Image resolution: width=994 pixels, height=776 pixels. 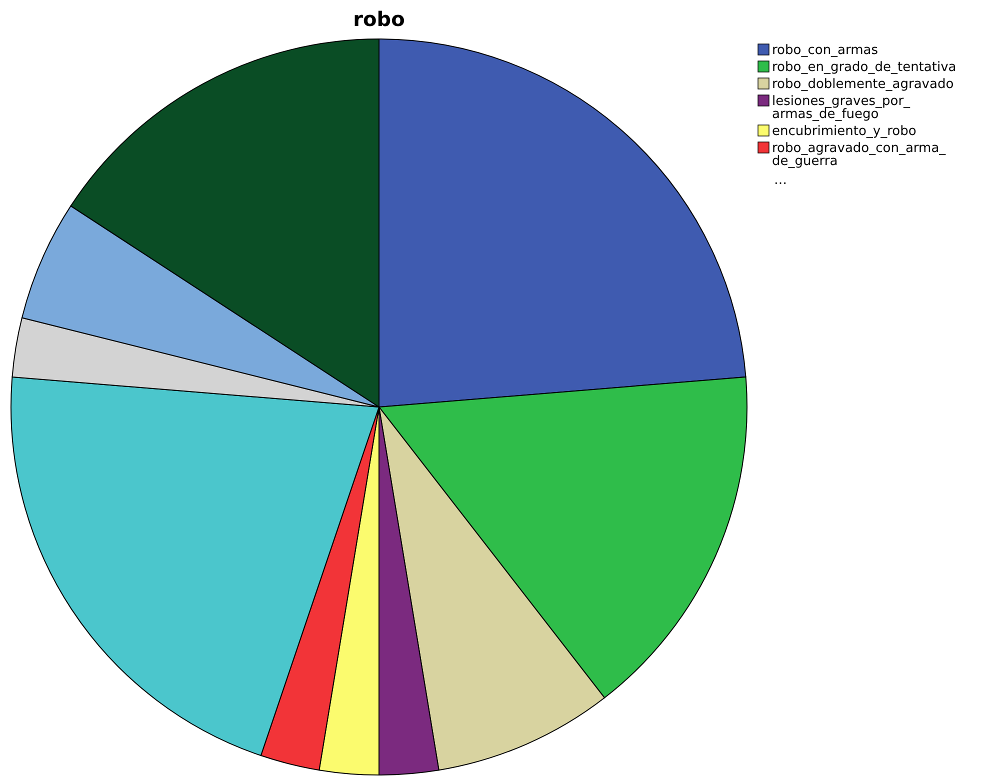 I want to click on chart-title: robo, so click(x=379, y=19).